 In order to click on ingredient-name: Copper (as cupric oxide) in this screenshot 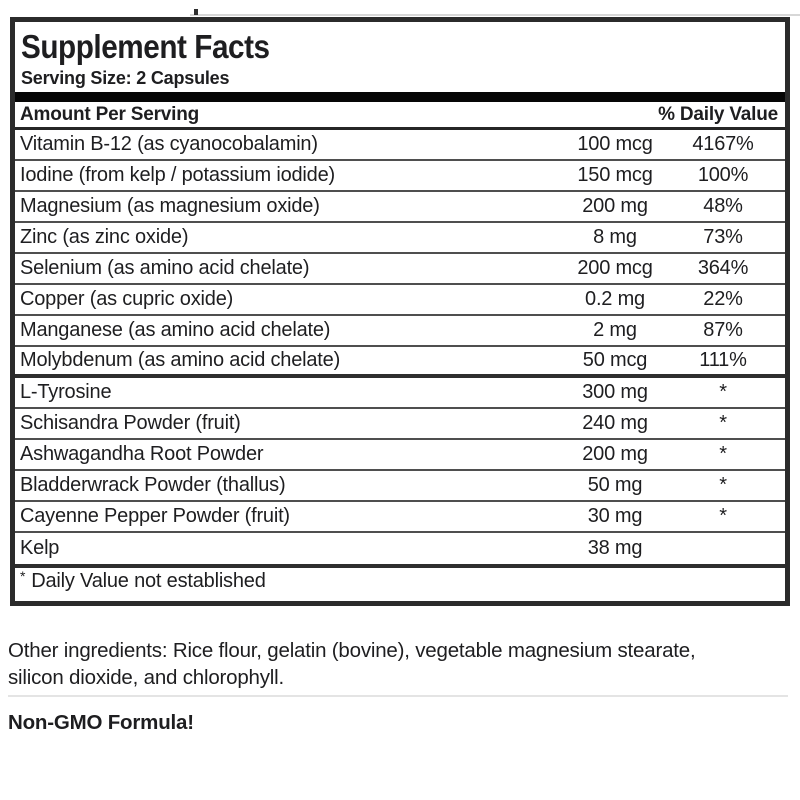, I will do `click(127, 299)`.